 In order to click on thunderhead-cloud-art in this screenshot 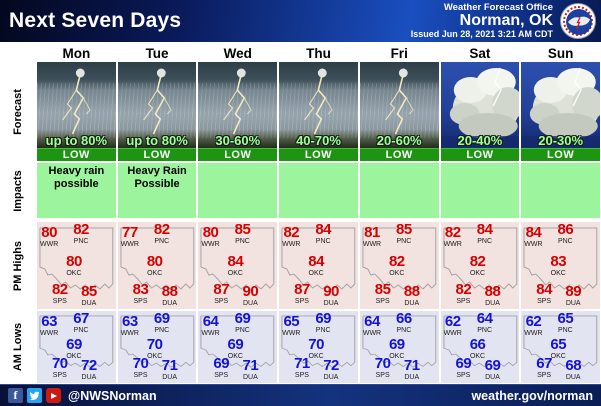, I will do `click(480, 107)`.